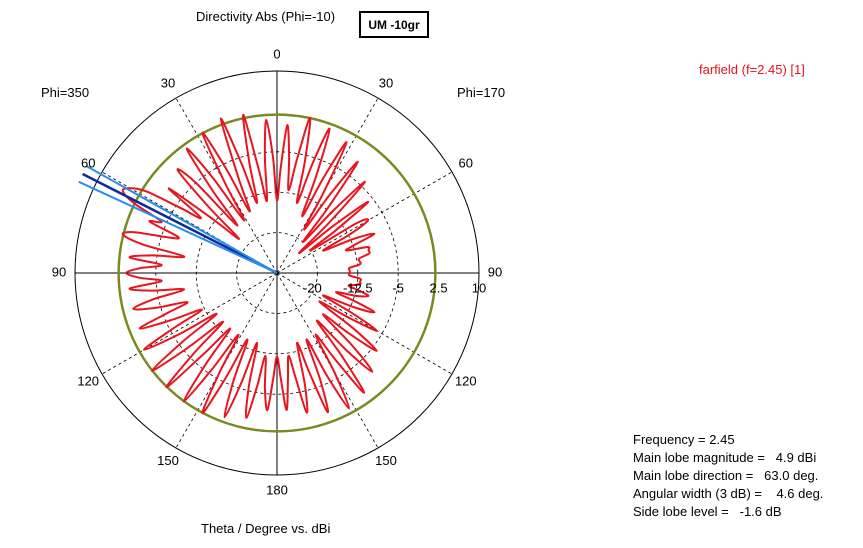 The height and width of the screenshot is (548, 863). I want to click on main-lobe-layer, so click(178, 220).